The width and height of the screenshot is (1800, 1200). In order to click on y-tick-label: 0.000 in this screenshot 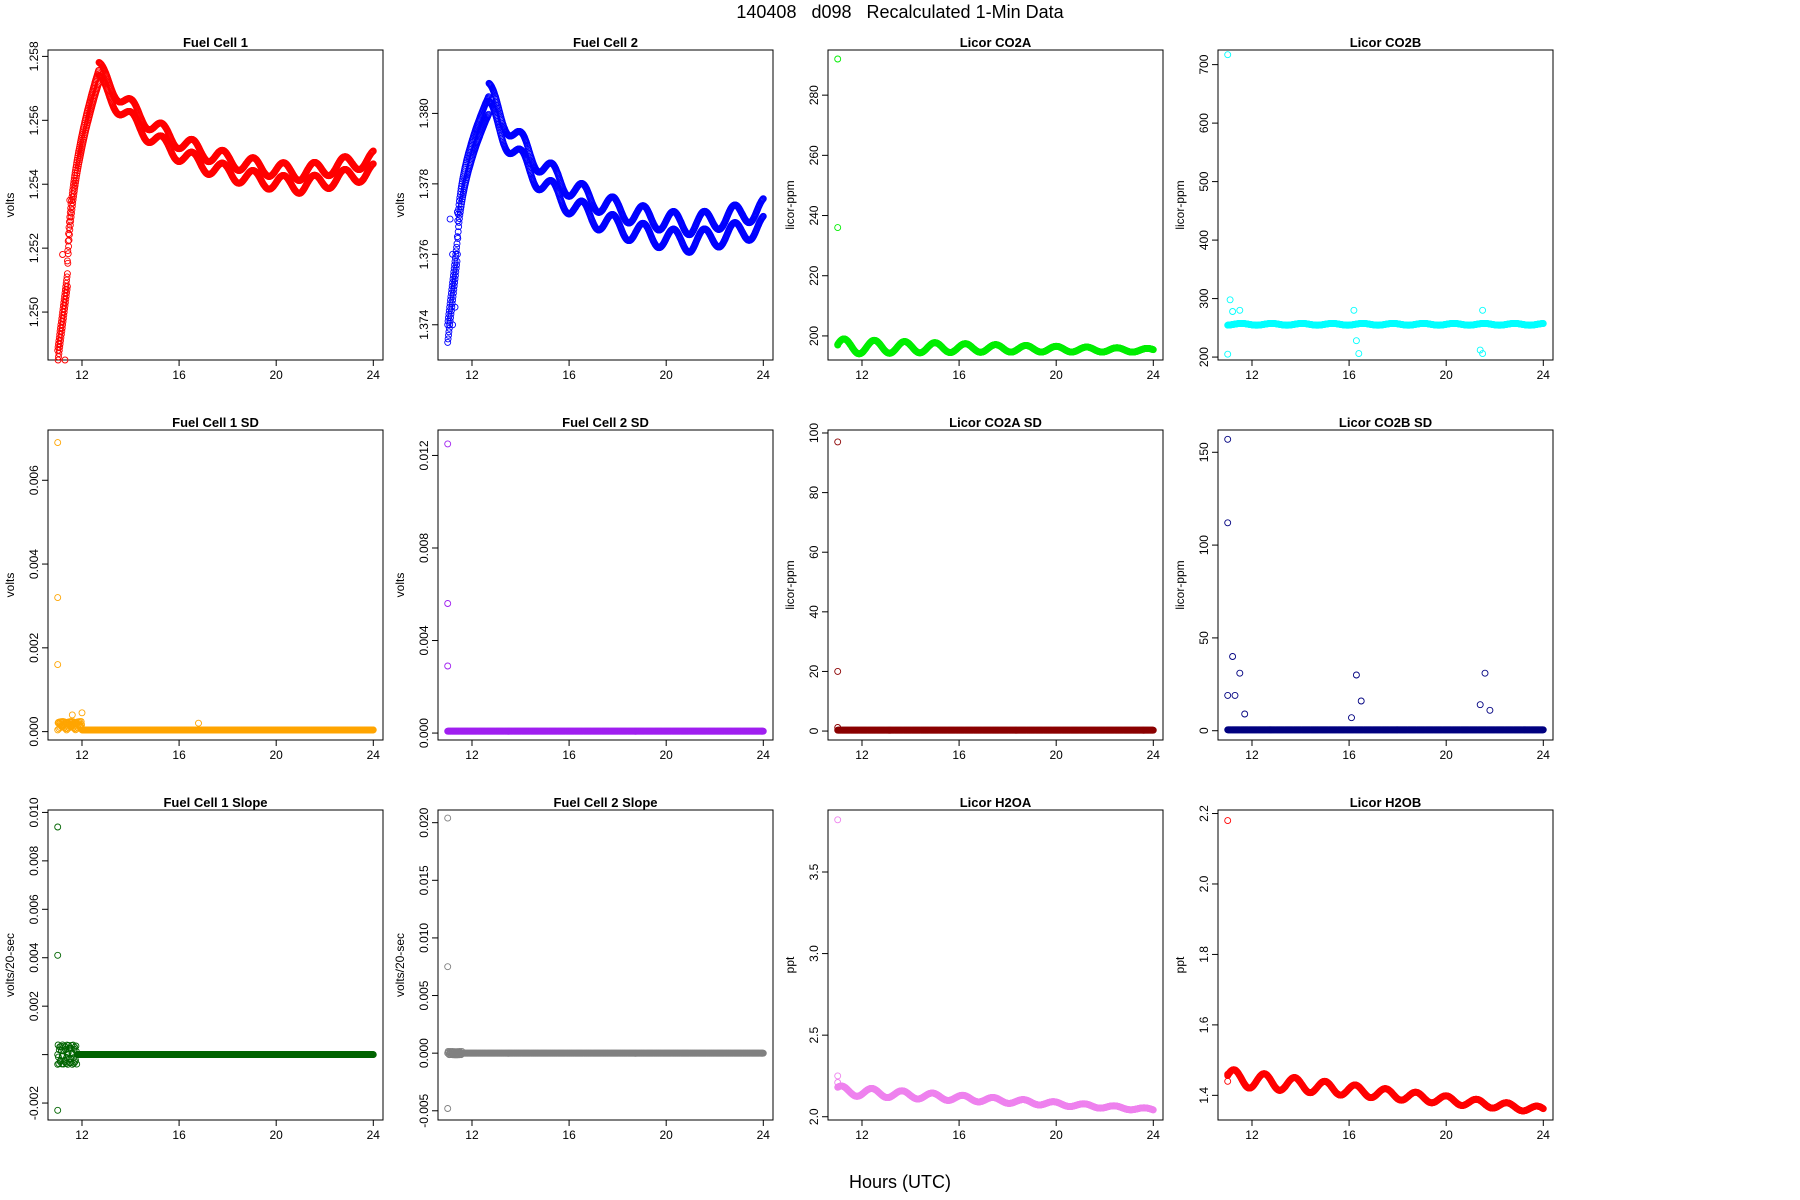, I will do `click(34, 731)`.